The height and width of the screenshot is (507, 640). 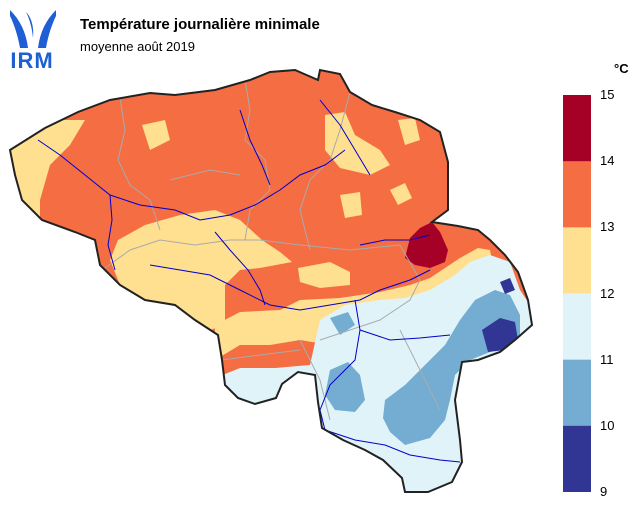 I want to click on legend-tick-label: 12, so click(x=607, y=293).